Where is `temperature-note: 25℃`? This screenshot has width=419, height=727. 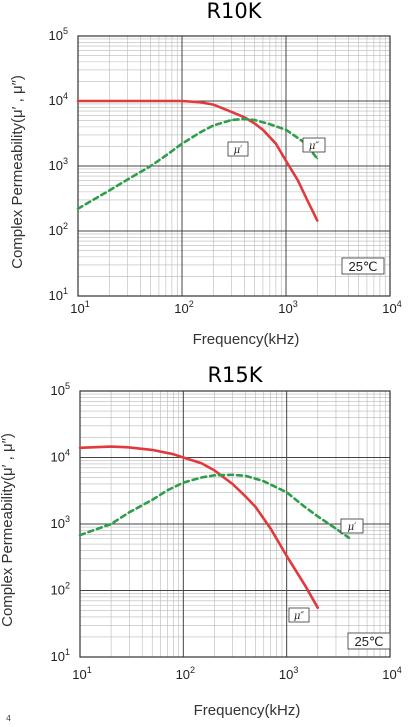
temperature-note: 25℃ is located at coordinates (368, 641).